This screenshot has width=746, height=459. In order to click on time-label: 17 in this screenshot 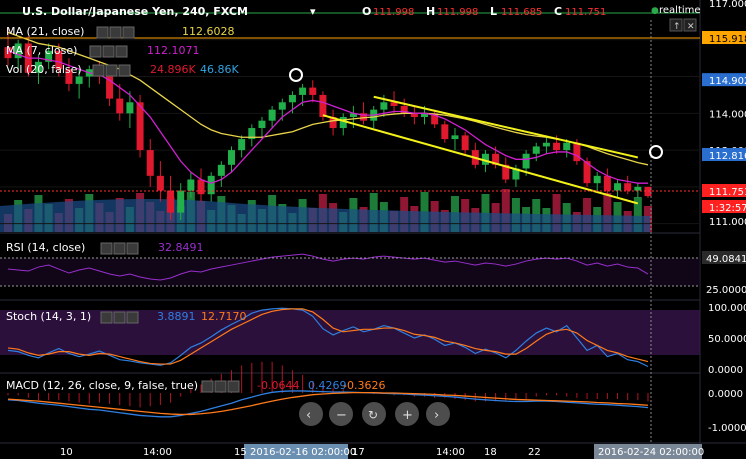, I will do `click(358, 452)`.